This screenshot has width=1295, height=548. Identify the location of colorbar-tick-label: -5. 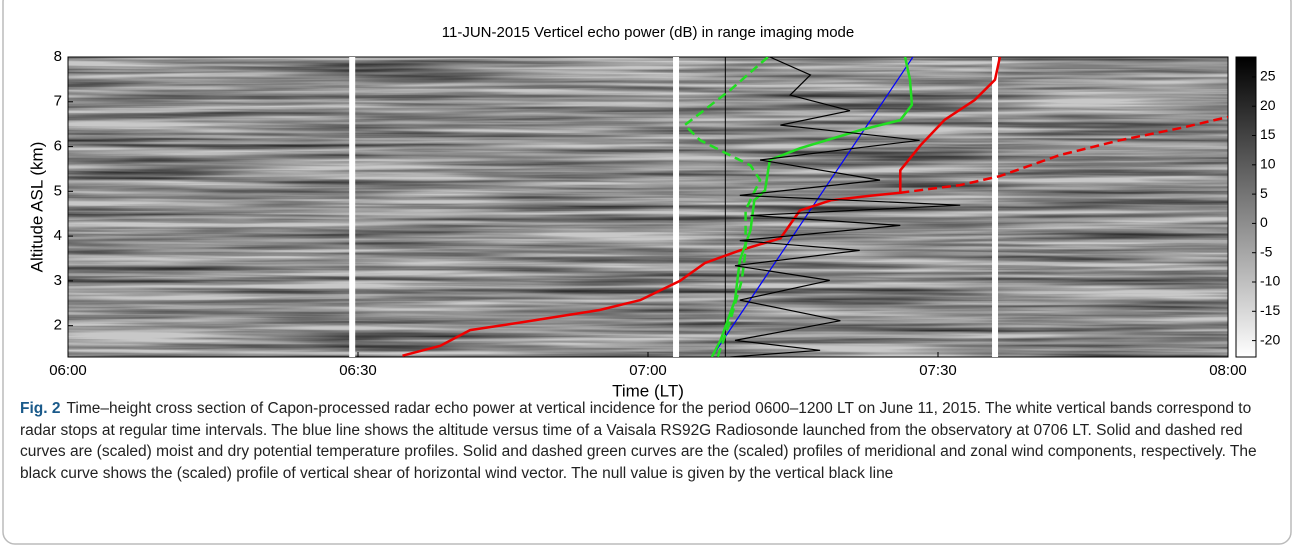
(1266, 251).